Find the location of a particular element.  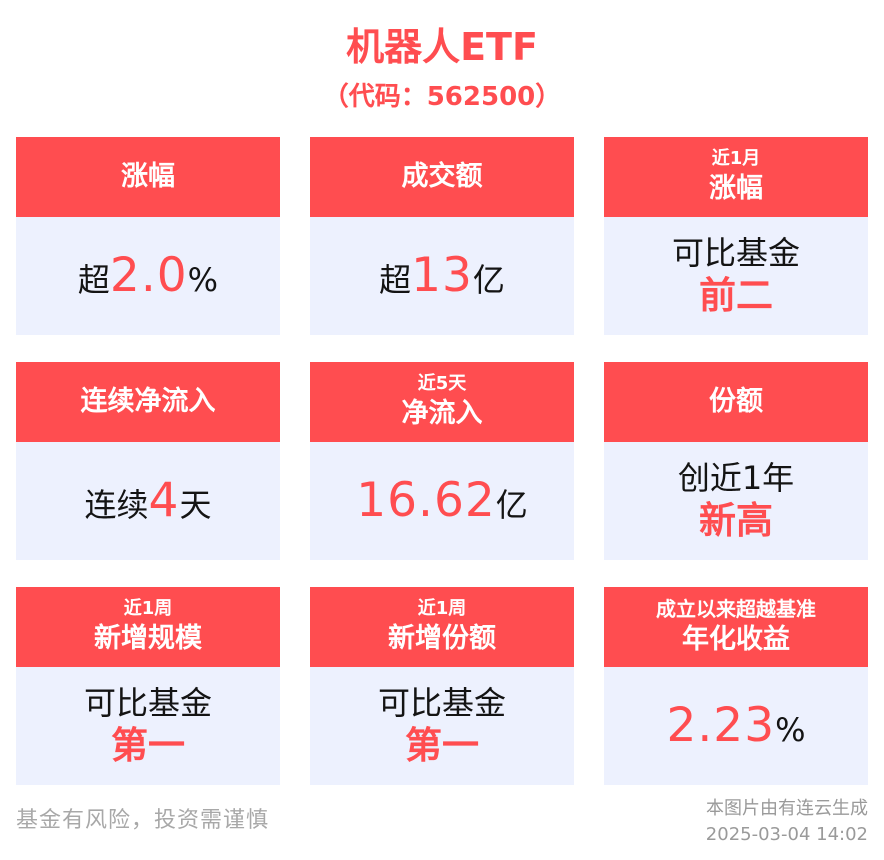

card-header: 近1月 涨幅 is located at coordinates (736, 176).